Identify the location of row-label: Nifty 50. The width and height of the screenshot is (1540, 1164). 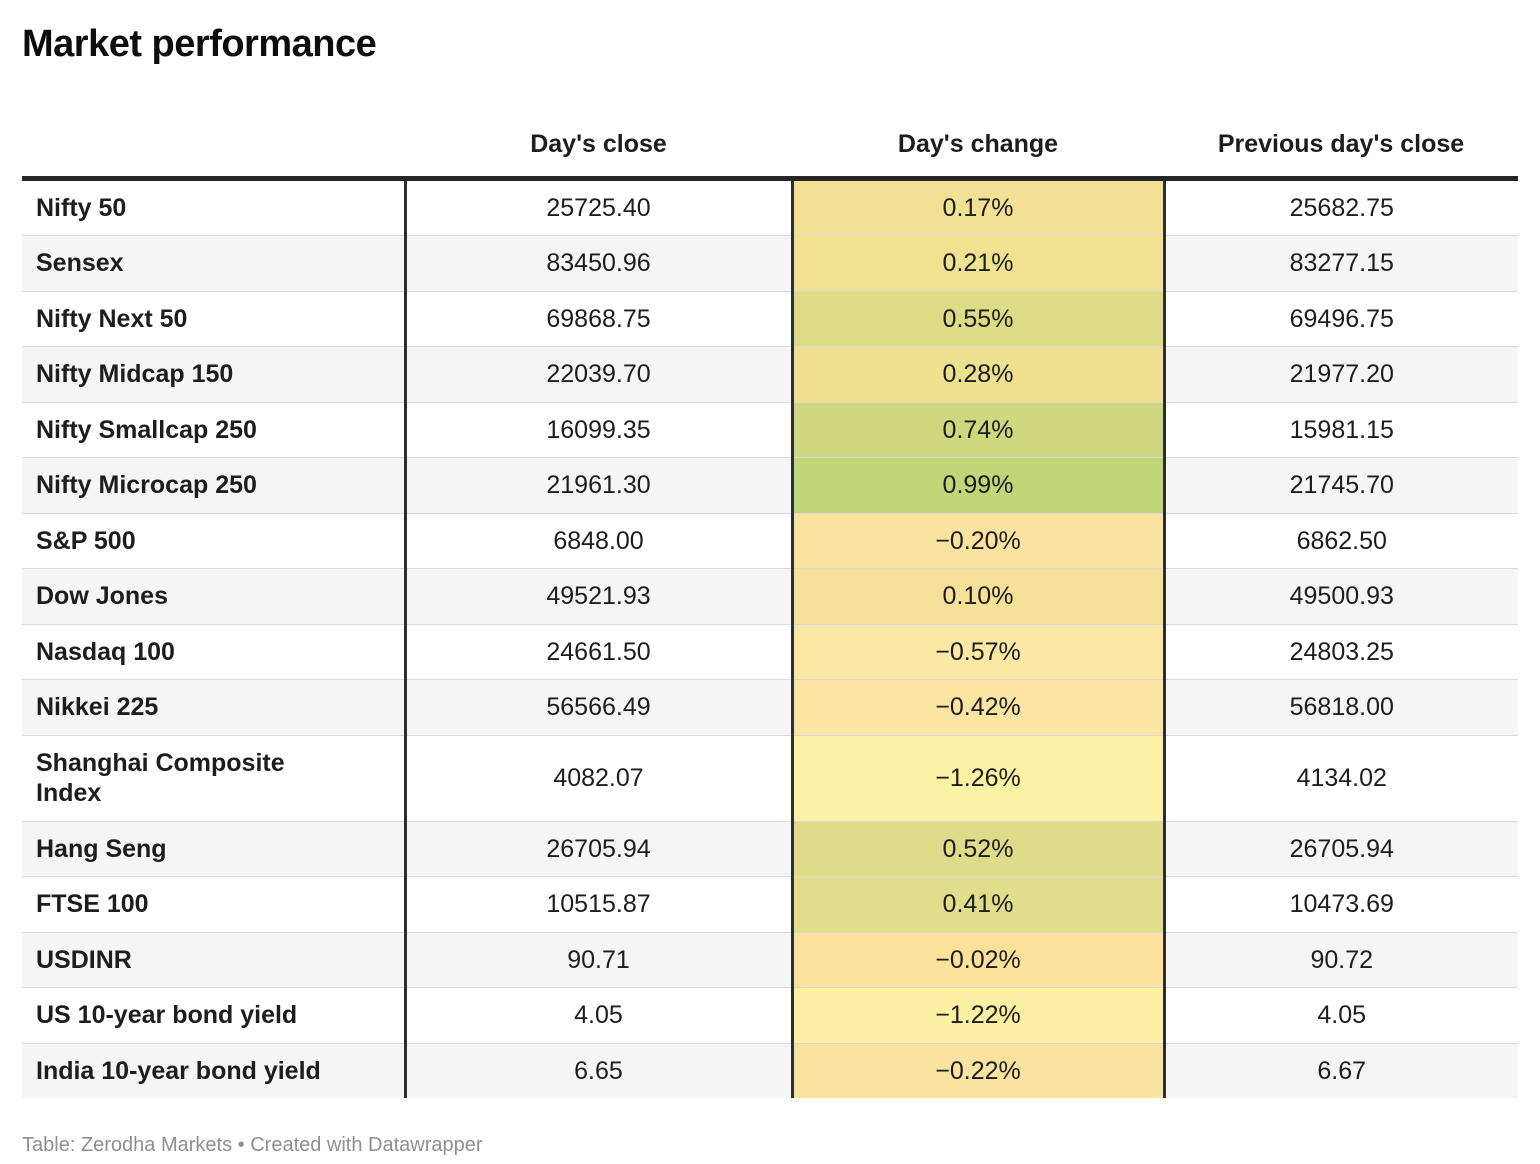
(81, 207).